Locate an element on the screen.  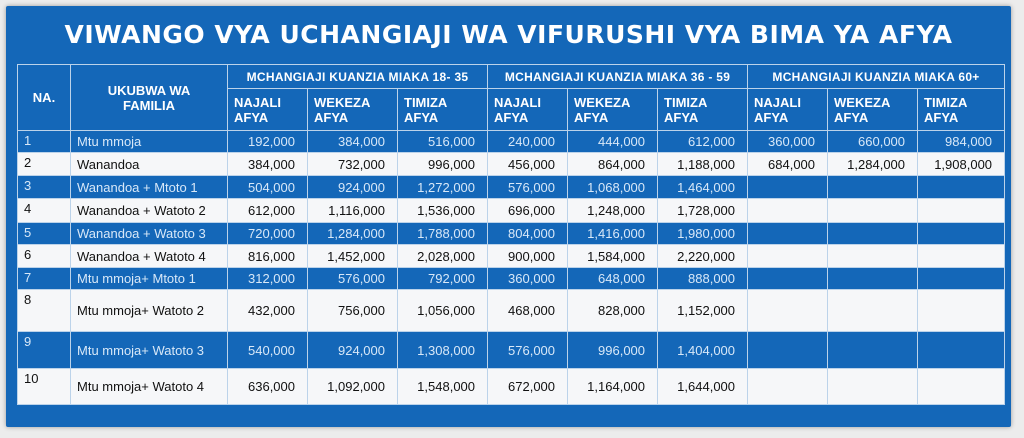
row-number: 9 is located at coordinates (44, 350).